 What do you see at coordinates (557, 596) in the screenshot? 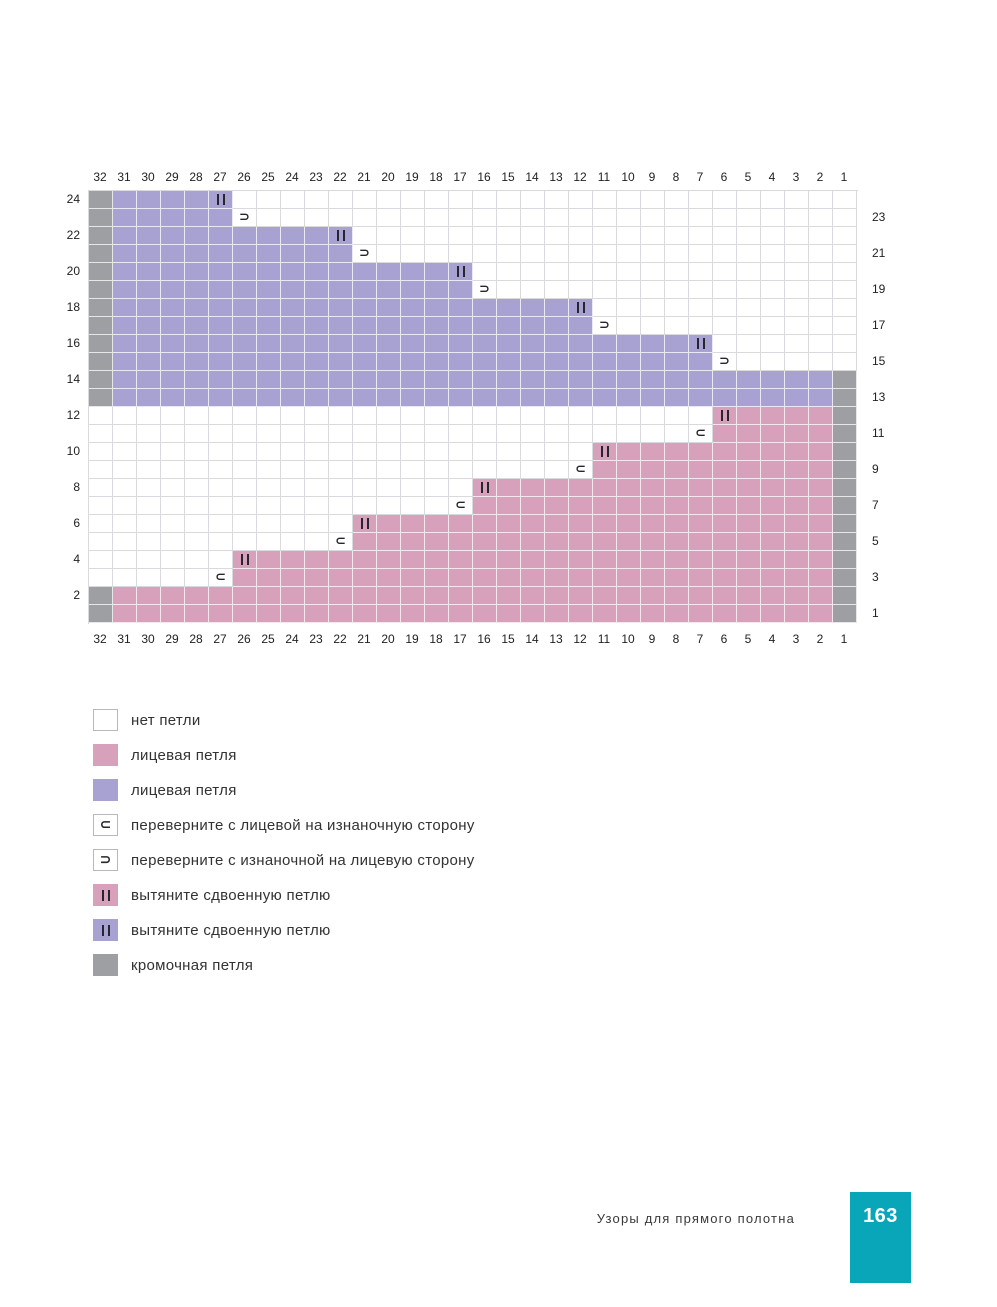
I see `grid-cell-r2-c13` at bounding box center [557, 596].